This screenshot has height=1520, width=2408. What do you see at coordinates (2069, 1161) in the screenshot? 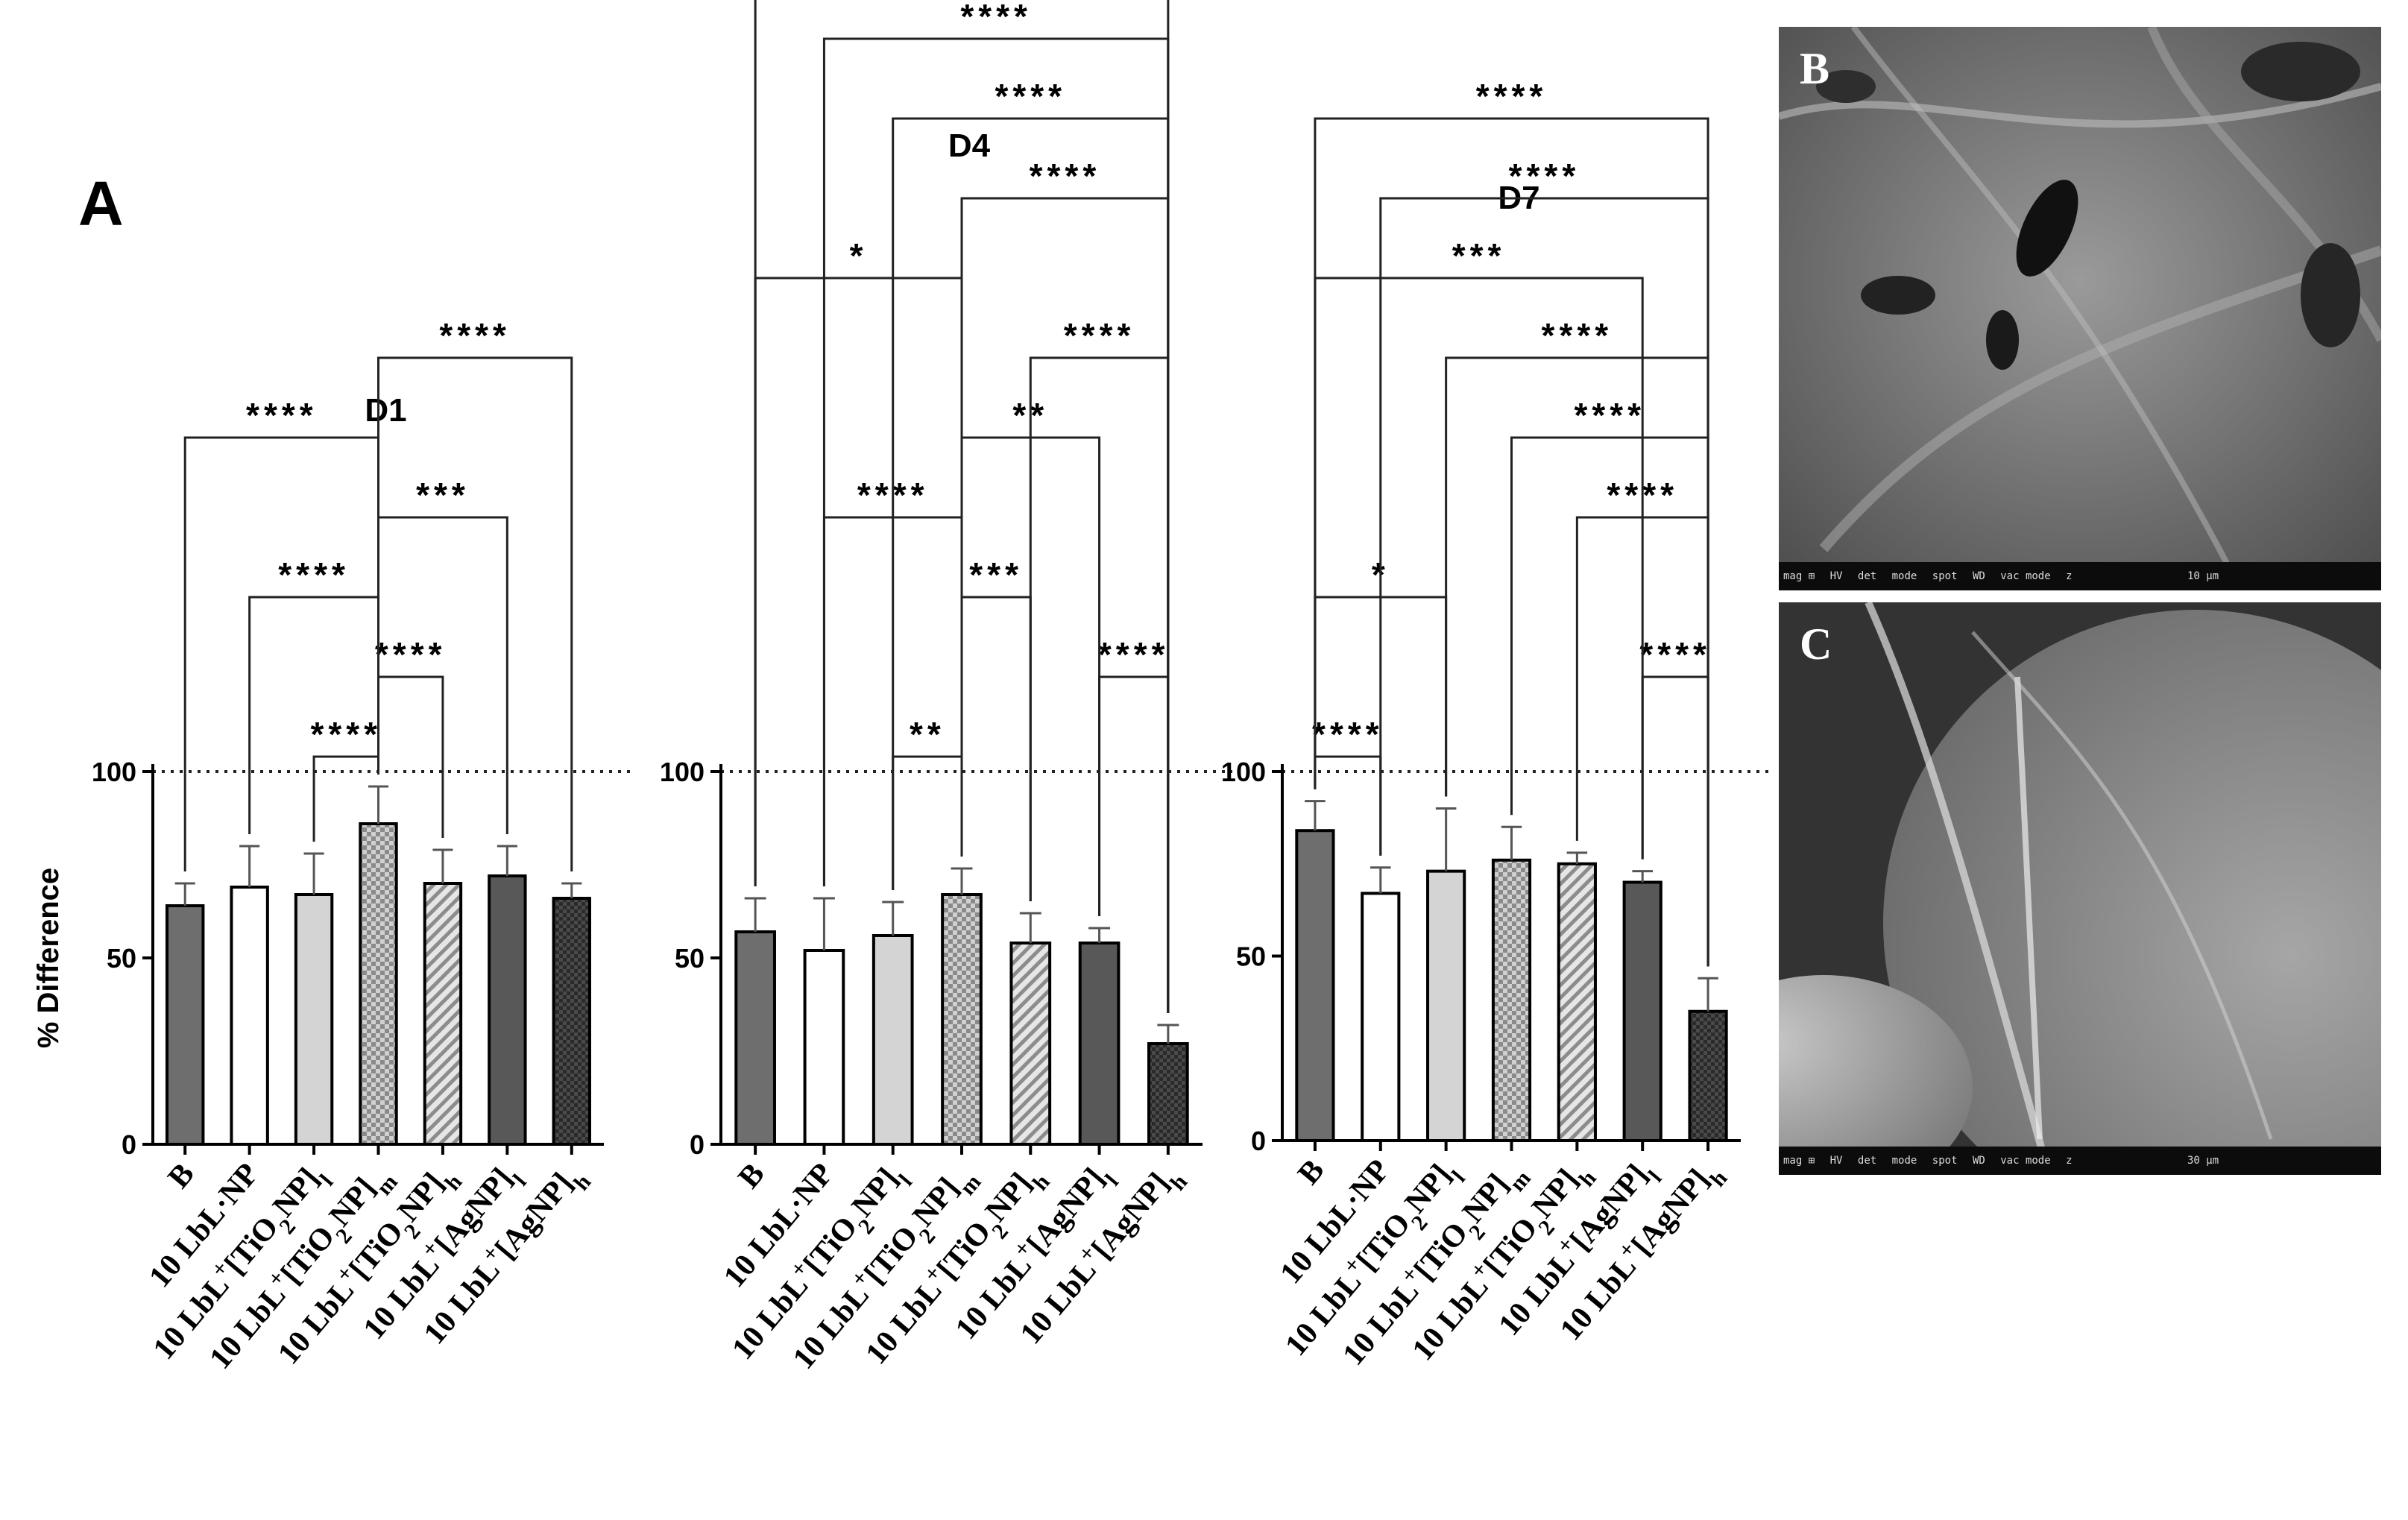
I see `sem-c-meta-7: z` at bounding box center [2069, 1161].